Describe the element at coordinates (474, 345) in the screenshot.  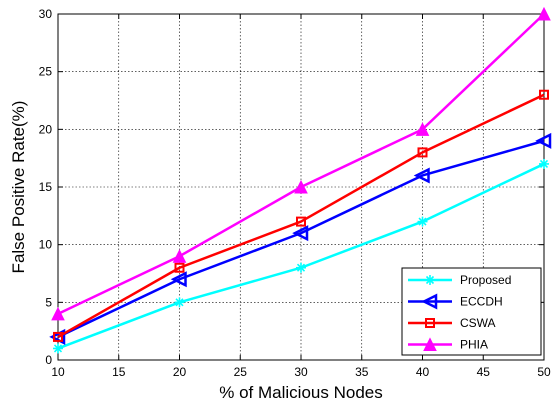
I see `legend-label: PHIA` at that location.